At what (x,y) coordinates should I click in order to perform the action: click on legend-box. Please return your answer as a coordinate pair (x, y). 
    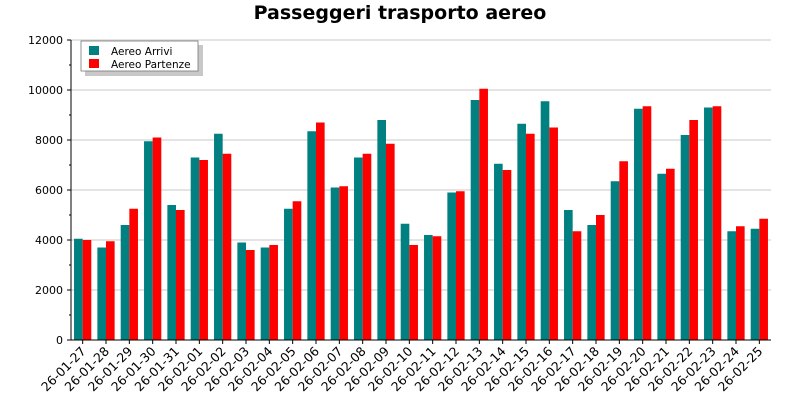
    Looking at the image, I should click on (139, 56).